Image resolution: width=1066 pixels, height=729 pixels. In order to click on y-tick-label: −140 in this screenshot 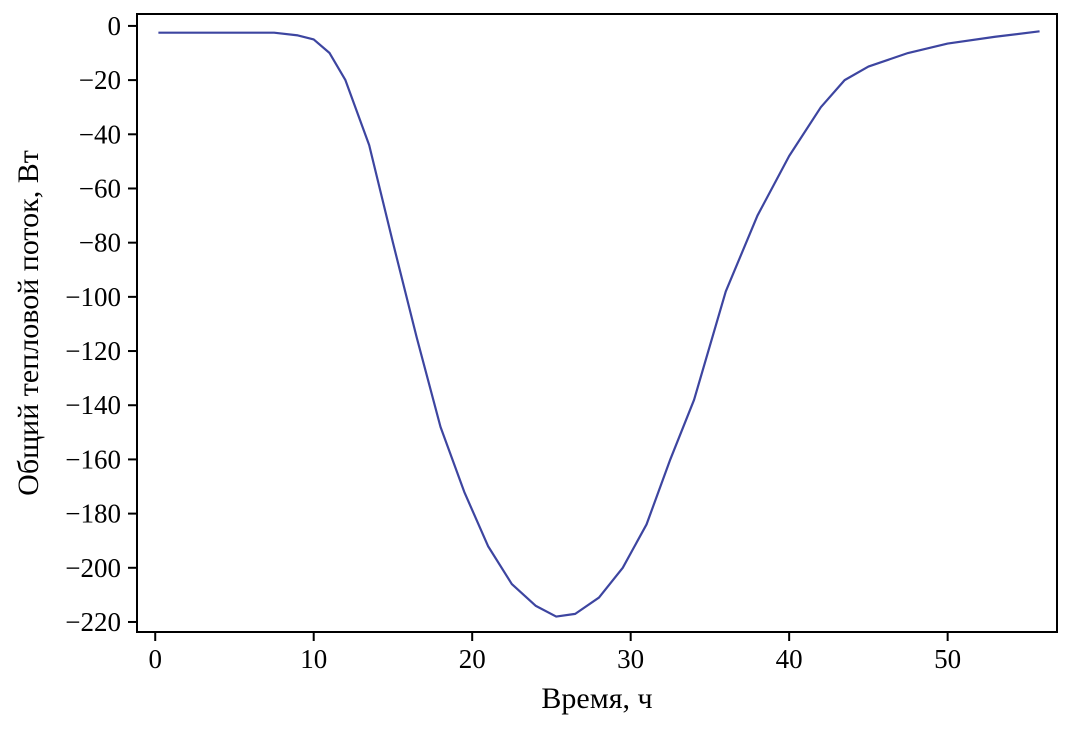, I will do `click(93, 405)`.